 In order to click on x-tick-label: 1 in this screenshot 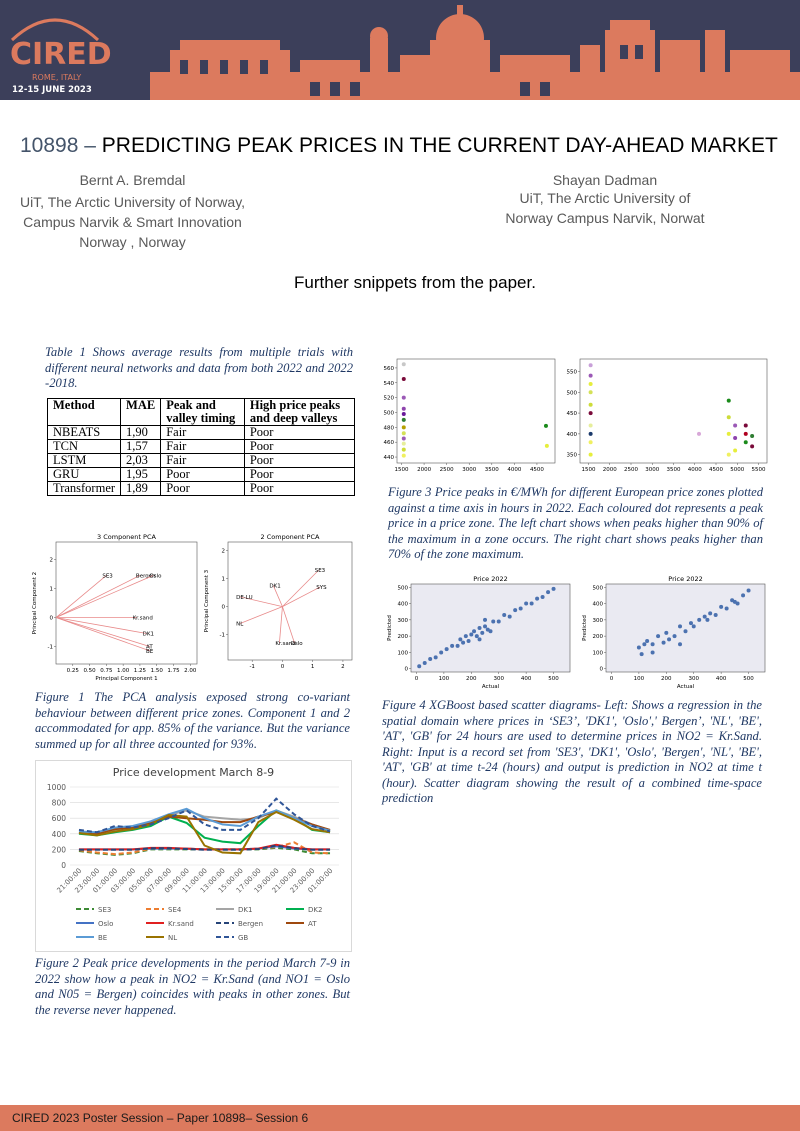, I will do `click(313, 667)`.